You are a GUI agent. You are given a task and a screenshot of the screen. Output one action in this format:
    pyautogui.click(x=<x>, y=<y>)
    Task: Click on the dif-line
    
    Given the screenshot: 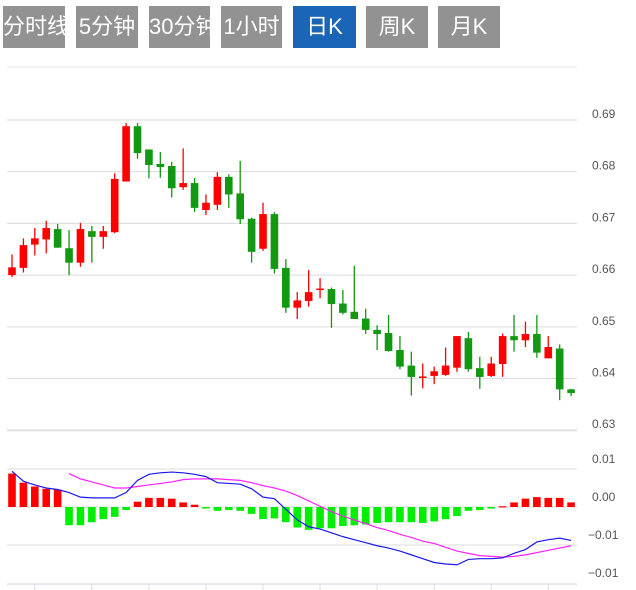 What is the action you would take?
    pyautogui.click(x=291, y=518)
    